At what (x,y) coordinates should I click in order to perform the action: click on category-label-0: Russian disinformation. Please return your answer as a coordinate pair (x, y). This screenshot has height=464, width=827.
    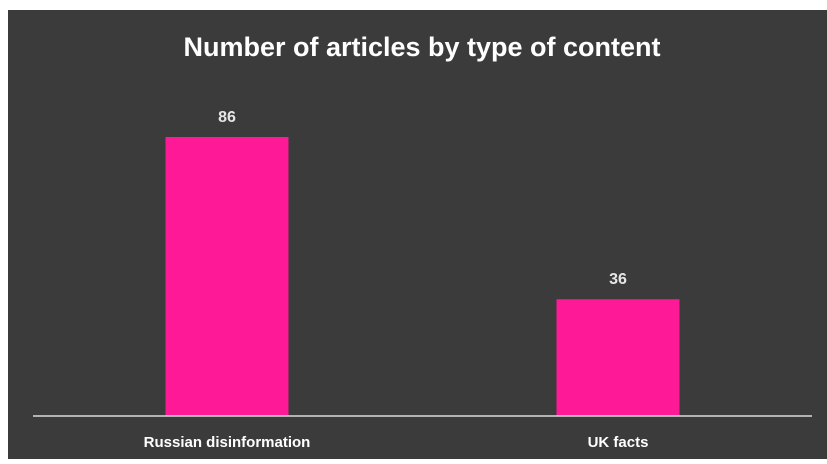
    Looking at the image, I should click on (227, 442).